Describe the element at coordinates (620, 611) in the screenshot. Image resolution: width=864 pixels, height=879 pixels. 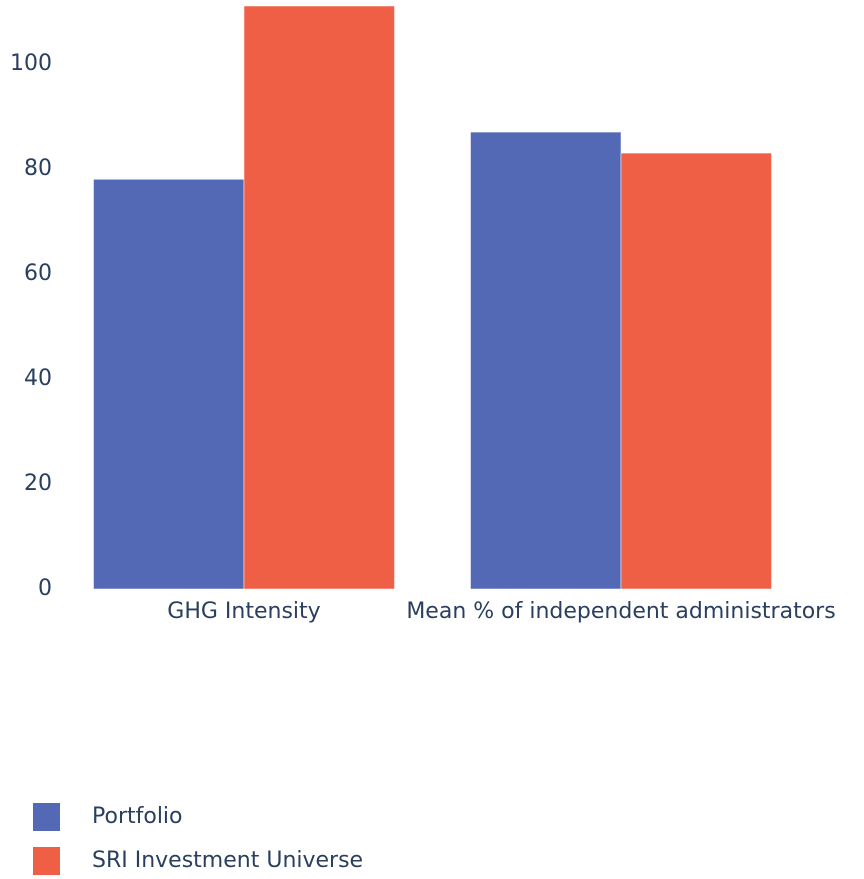
I see `x-tick-label: Mean % of independent administrators` at that location.